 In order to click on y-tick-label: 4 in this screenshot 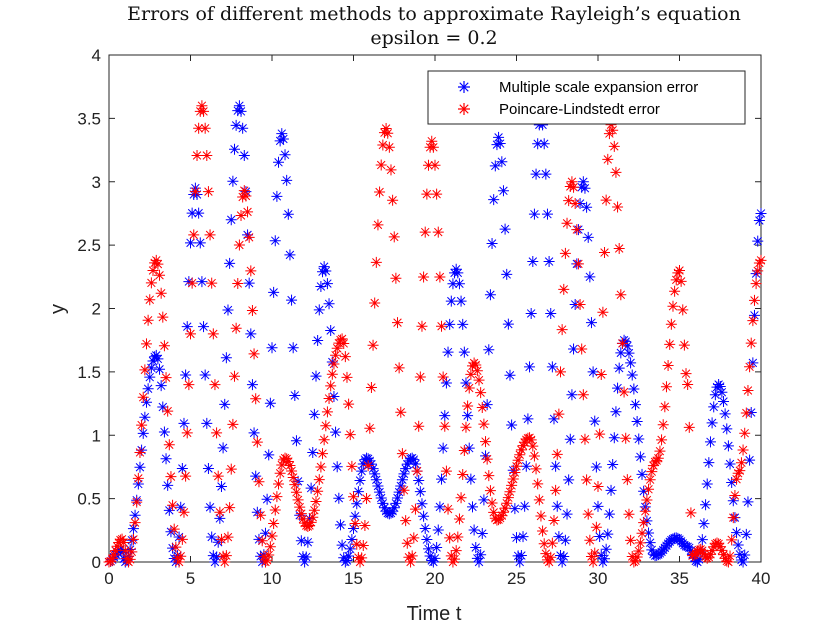, I will do `click(96, 55)`.